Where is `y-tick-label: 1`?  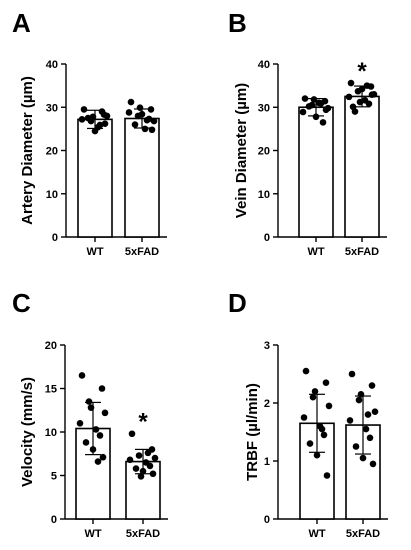 y-tick-label: 1 is located at coordinates (267, 462).